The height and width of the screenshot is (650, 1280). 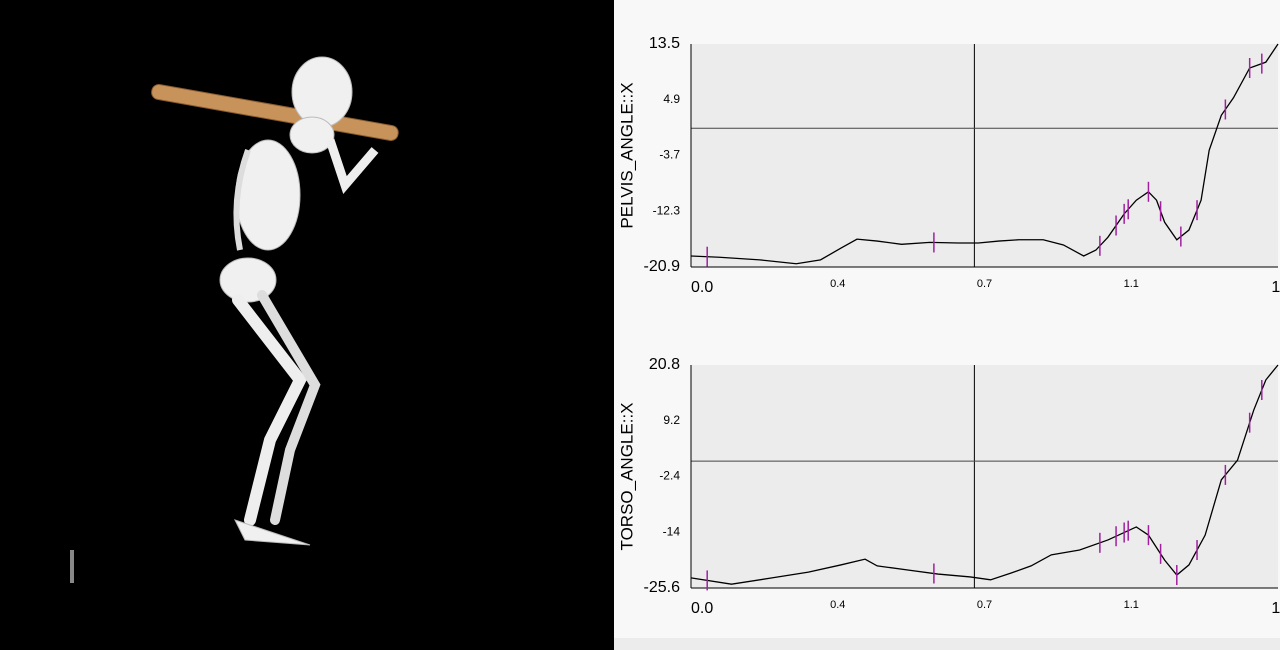 What do you see at coordinates (626, 476) in the screenshot?
I see `y-axis-label: TORSO_ANGLE::X` at bounding box center [626, 476].